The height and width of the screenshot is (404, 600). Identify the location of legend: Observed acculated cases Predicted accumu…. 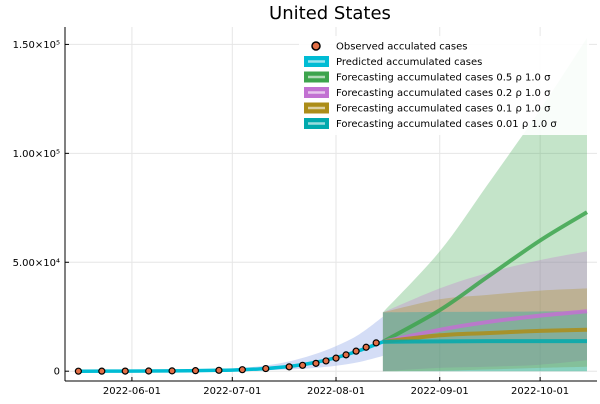
(444, 85).